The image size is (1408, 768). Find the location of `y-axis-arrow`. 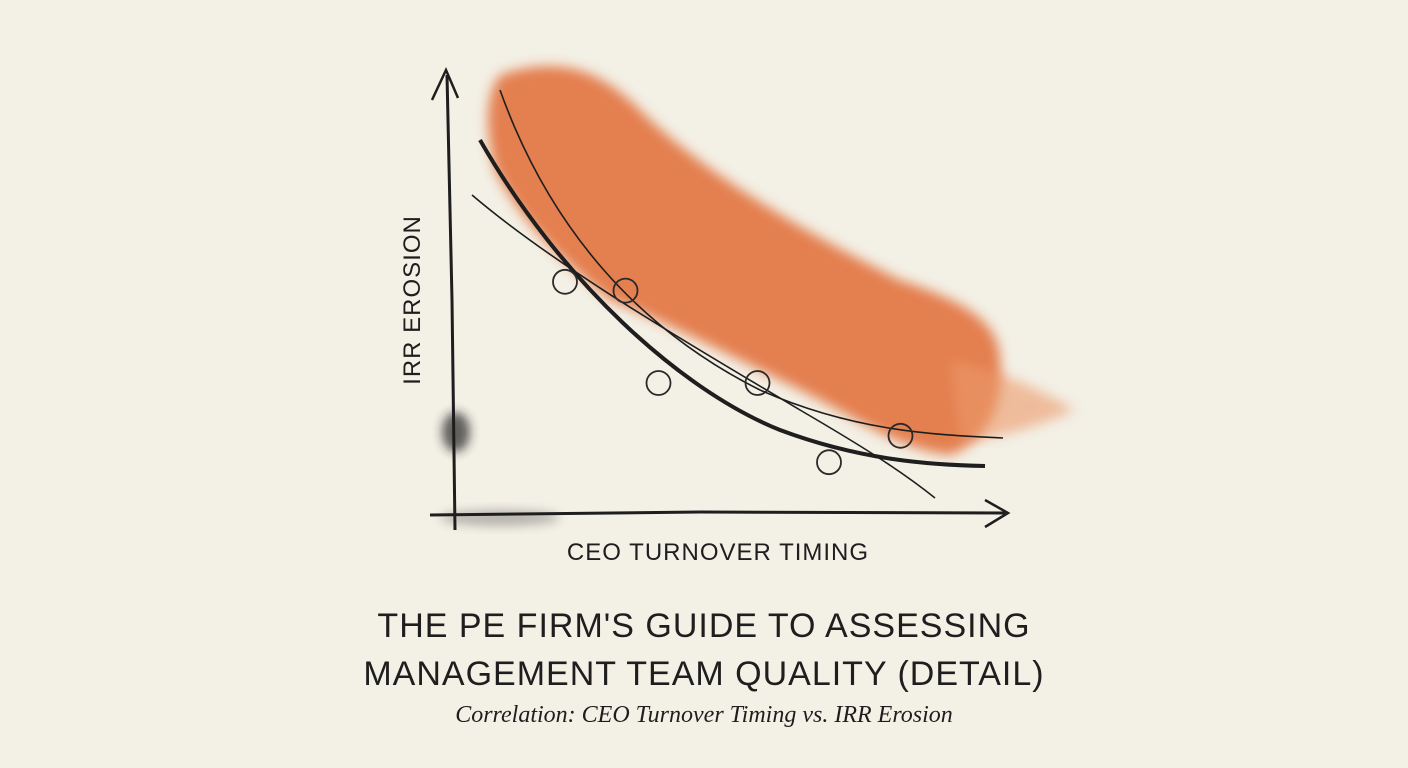

y-axis-arrow is located at coordinates (445, 83).